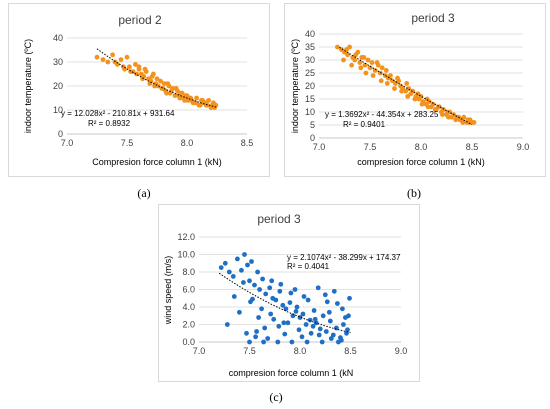 This screenshot has width=550, height=409. Describe the element at coordinates (382, 114) in the screenshot. I see `trendline-equation: y = 1.3692x² - 44.354x + 283.25` at that location.